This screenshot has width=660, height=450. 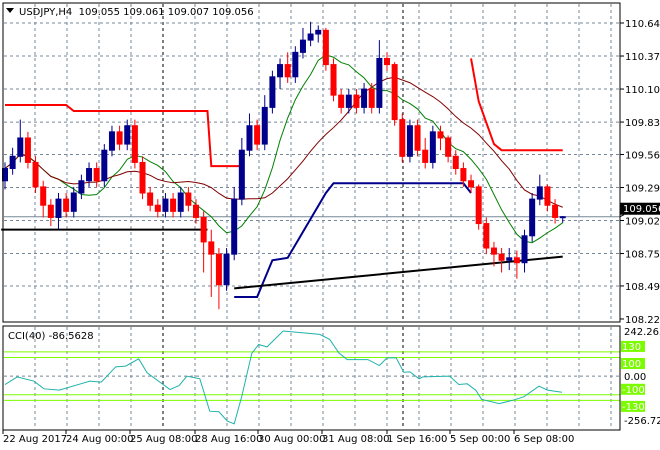 What do you see at coordinates (640, 377) in the screenshot?
I see `cci-axis: 130 100 -100 -130 242.2636 0.00 -256.7237` at bounding box center [640, 377].